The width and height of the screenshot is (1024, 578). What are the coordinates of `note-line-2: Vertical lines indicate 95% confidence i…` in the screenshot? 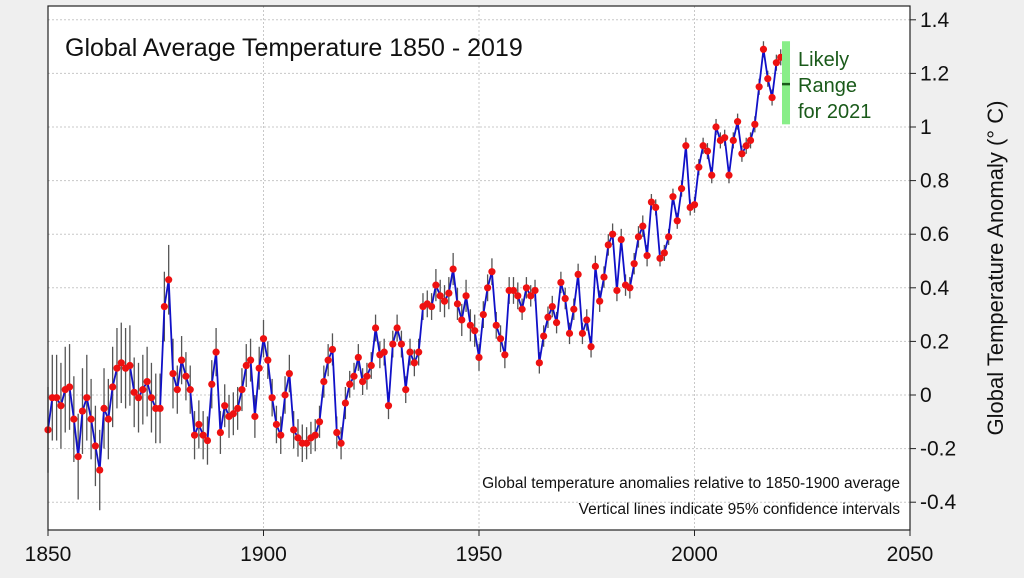 It's located at (740, 509).